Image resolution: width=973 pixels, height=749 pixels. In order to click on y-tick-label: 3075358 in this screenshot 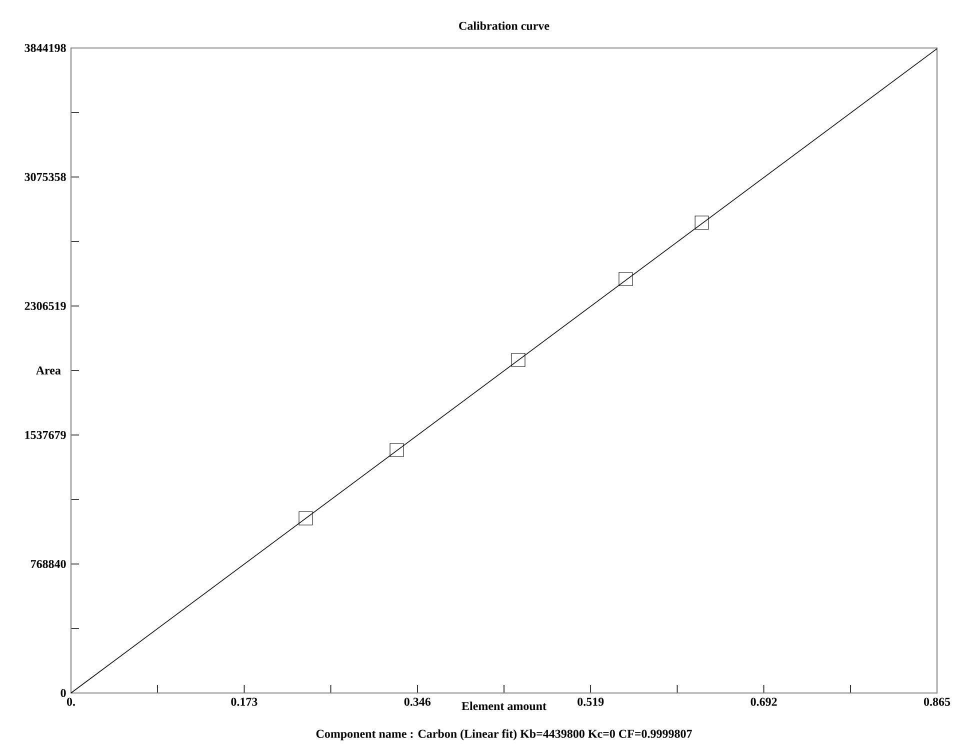, I will do `click(45, 177)`.